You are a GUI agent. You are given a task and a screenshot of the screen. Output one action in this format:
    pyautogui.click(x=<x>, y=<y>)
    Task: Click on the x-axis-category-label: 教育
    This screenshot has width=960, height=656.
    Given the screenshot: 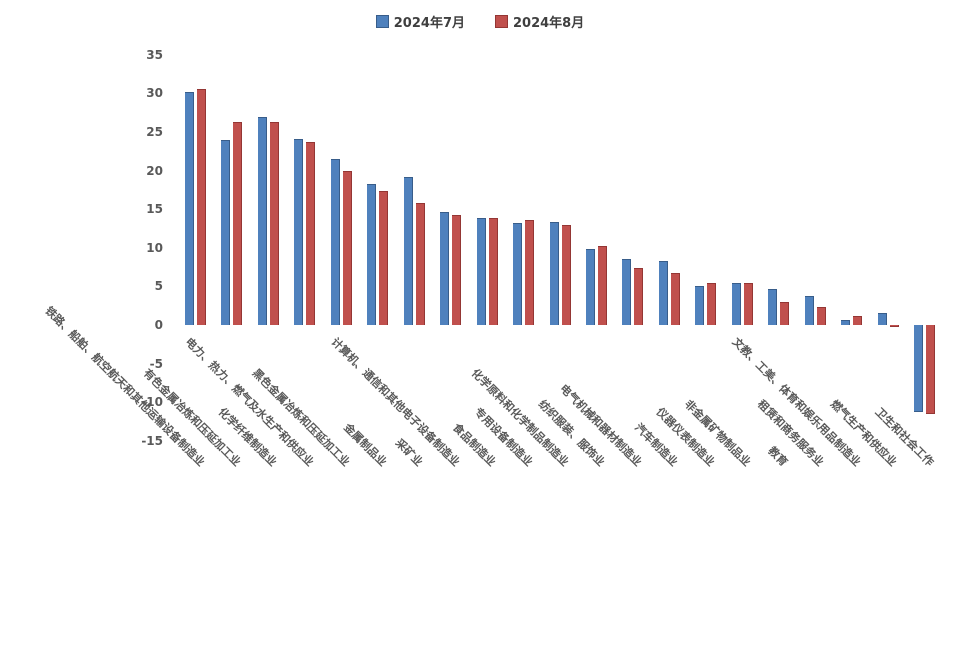 What is the action you would take?
    pyautogui.click(x=777, y=456)
    